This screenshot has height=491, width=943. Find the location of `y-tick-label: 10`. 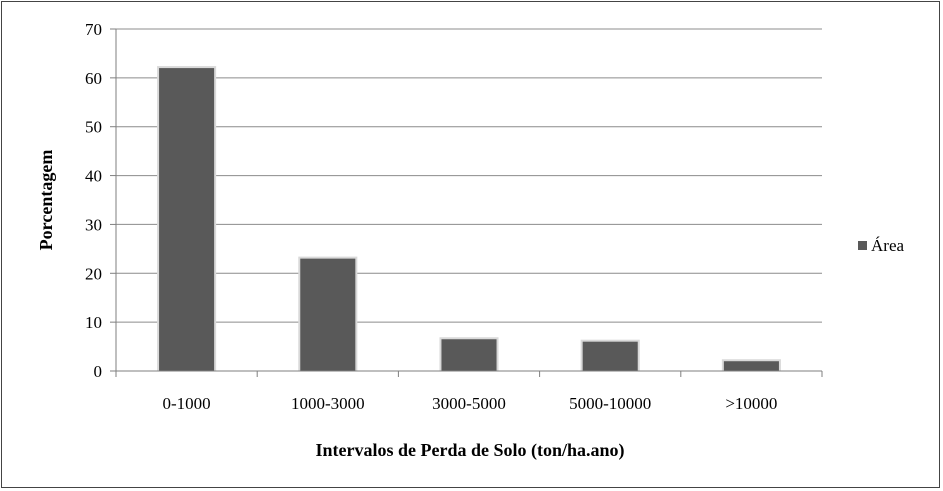

y-tick-label: 10 is located at coordinates (93, 322).